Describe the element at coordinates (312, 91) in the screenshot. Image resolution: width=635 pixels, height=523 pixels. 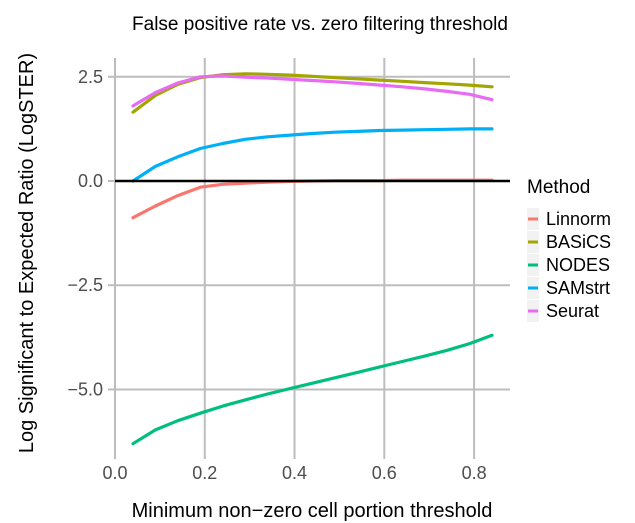
I see `series-line-seurat` at that location.